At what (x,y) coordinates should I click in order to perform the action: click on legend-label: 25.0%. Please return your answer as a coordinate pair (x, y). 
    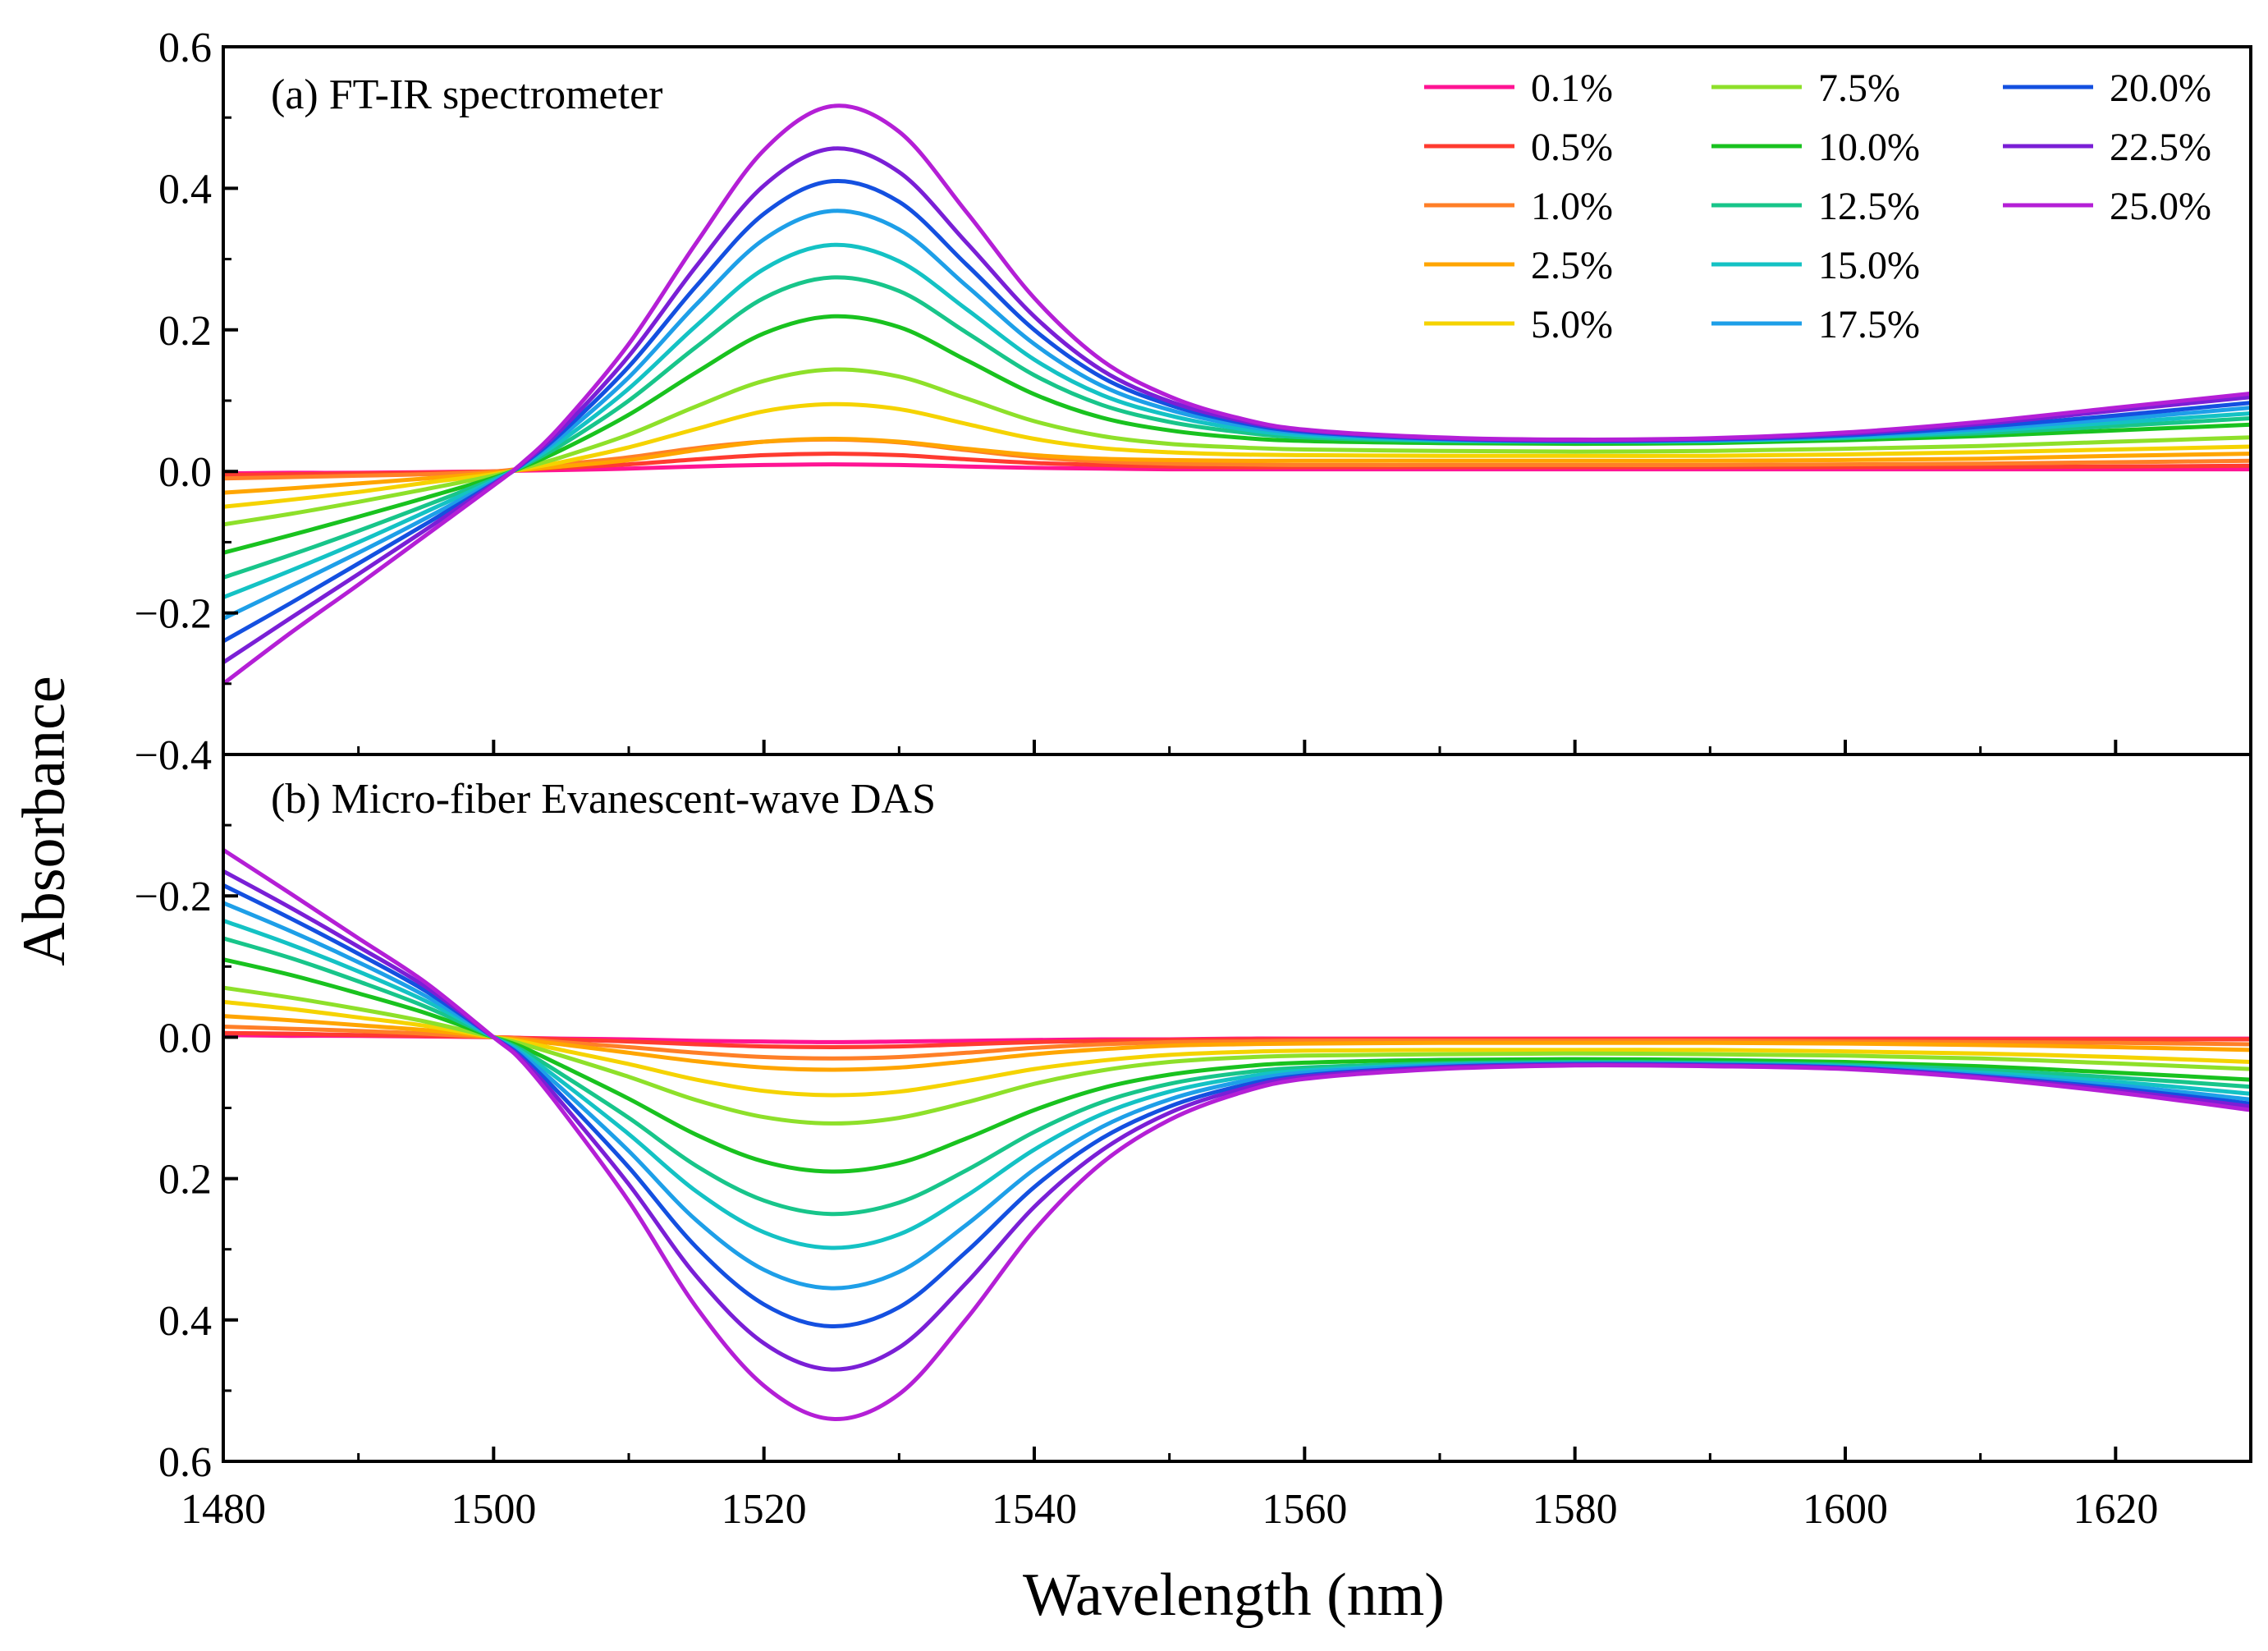
    Looking at the image, I should click on (2160, 207).